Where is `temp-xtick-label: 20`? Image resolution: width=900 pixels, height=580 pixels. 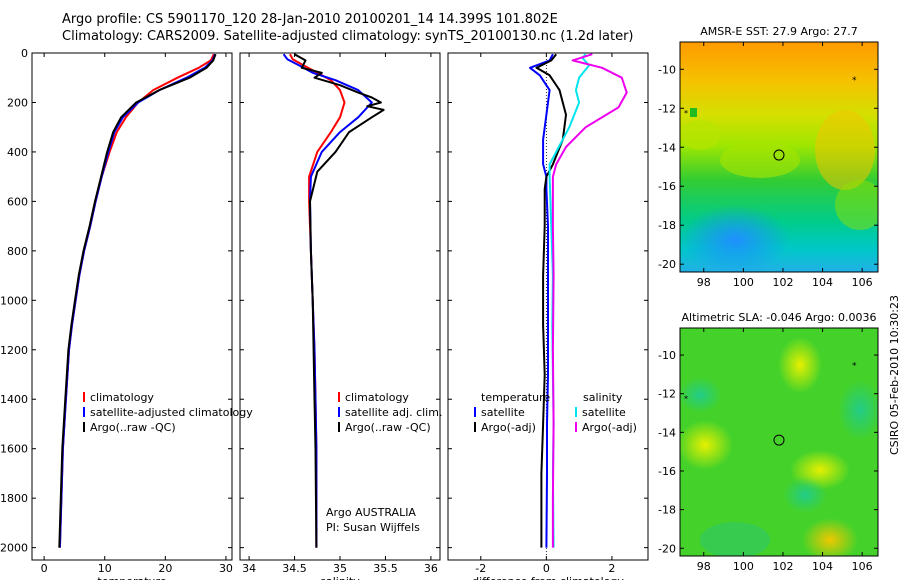
temp-xtick-label: 20 is located at coordinates (165, 568).